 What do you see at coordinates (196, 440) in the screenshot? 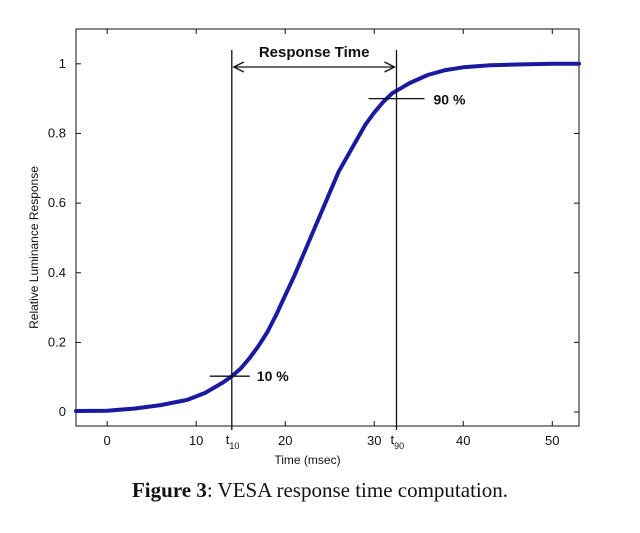
I see `x-tick-label: 10` at bounding box center [196, 440].